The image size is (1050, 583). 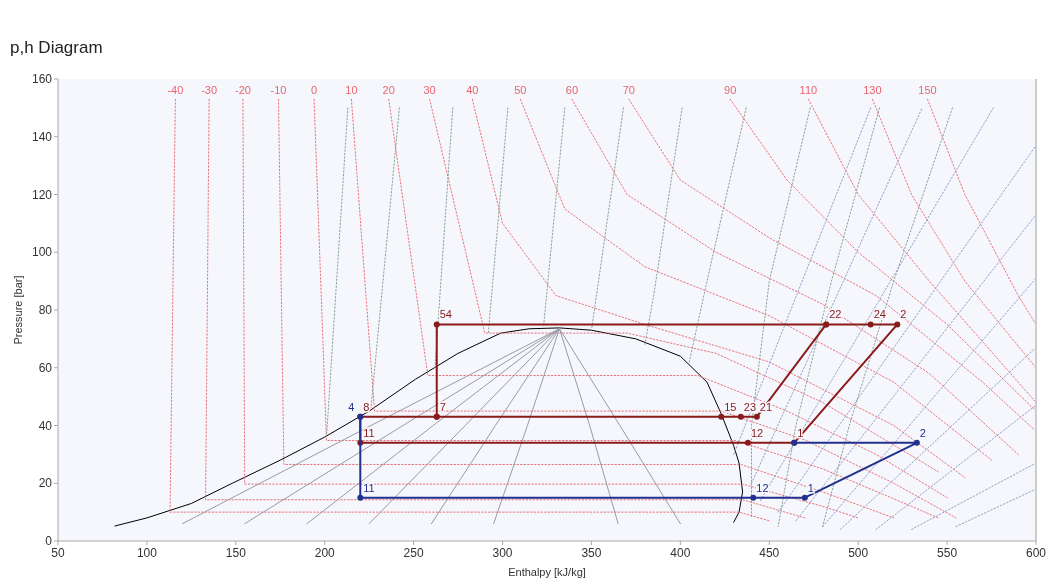 I want to click on x-tick-label: 550, so click(x=947, y=553).